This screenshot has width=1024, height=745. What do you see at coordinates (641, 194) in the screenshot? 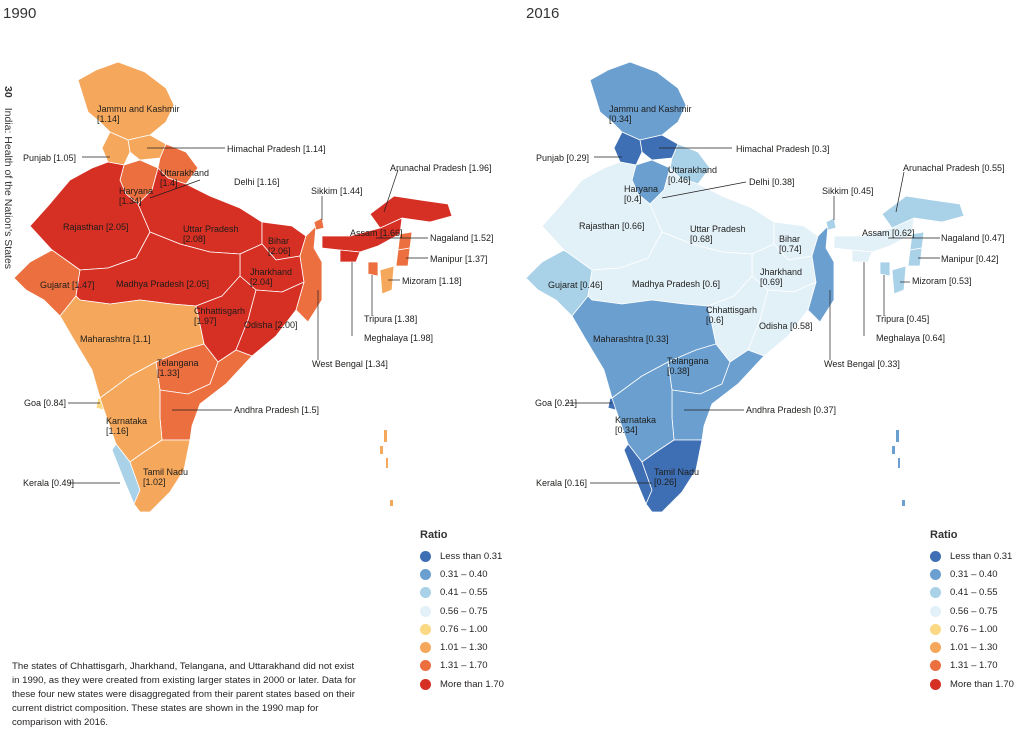
I see `label-haryana: Haryana [0.4]` at bounding box center [641, 194].